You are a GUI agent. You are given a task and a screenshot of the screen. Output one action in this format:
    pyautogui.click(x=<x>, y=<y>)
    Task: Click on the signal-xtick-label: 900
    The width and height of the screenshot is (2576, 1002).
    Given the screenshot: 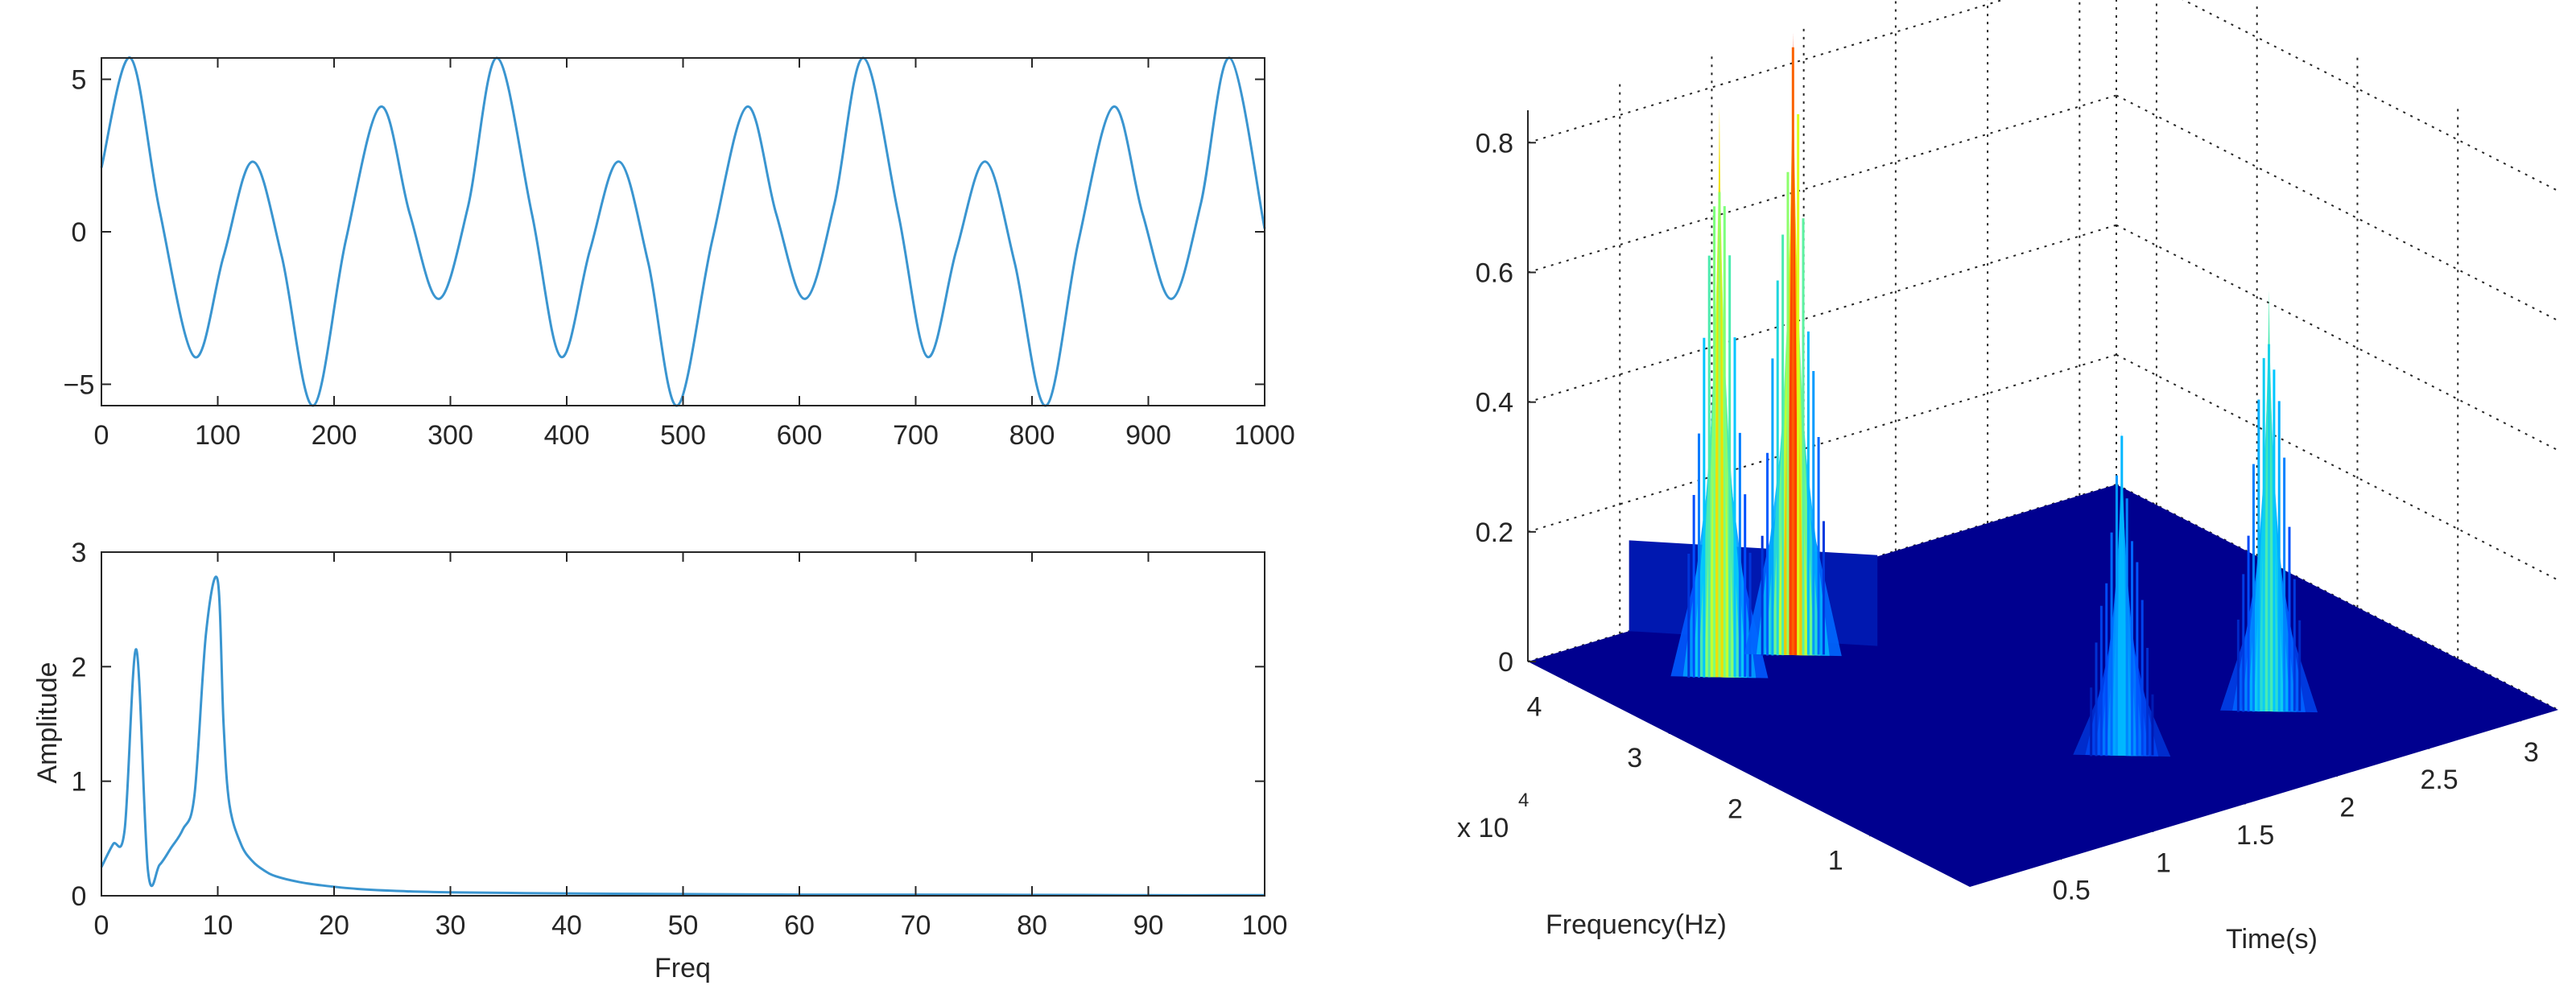 What is the action you would take?
    pyautogui.click(x=1148, y=436)
    